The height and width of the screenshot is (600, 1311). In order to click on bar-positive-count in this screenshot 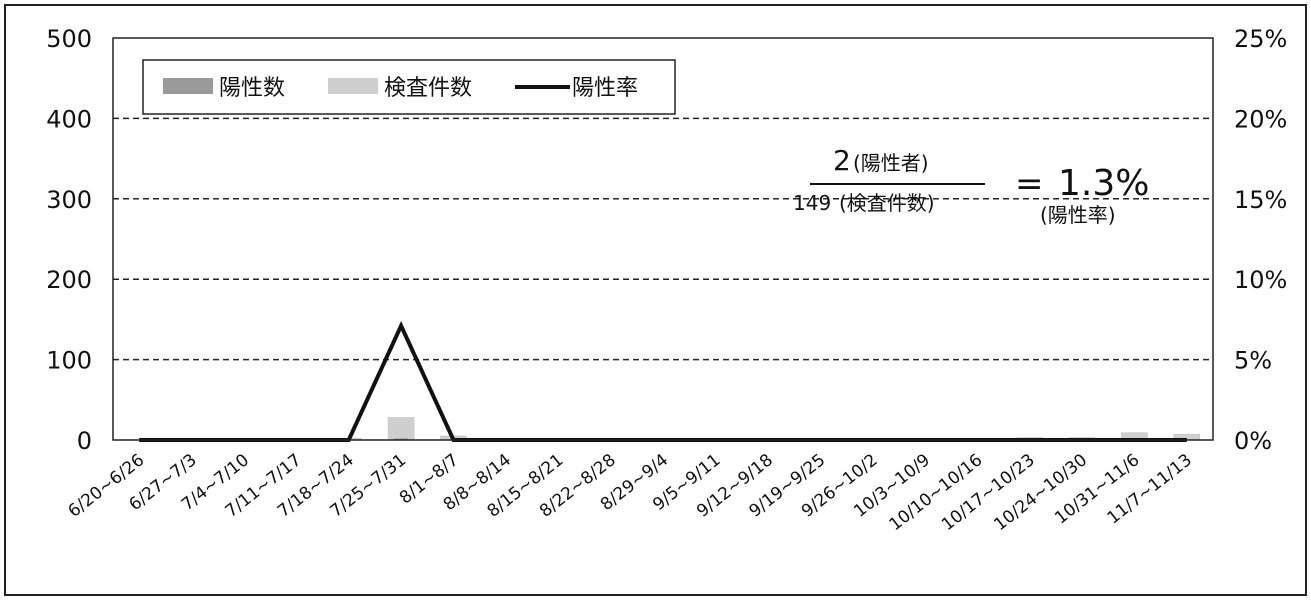, I will do `click(401, 439)`.